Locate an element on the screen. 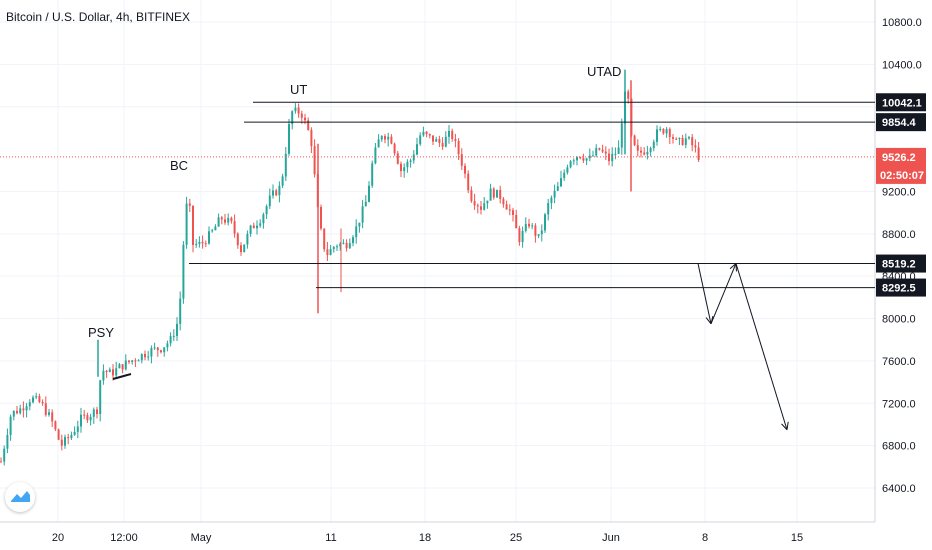 The height and width of the screenshot is (550, 932). x-tick-label: 18 is located at coordinates (425, 538).